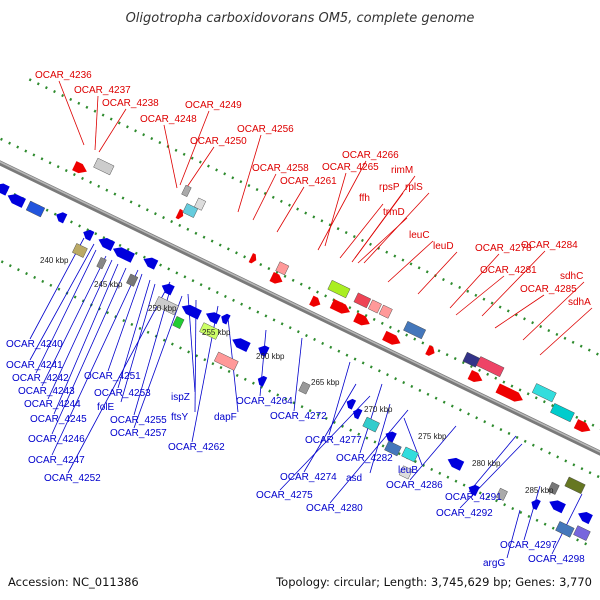 The height and width of the screenshot is (600, 600). I want to click on forward-gene-label: rpsP, so click(389, 187).